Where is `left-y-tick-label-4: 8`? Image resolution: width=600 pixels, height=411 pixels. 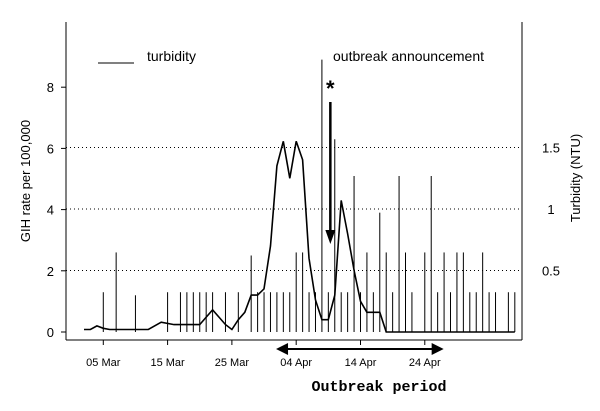 left-y-tick-label-4: 8 is located at coordinates (50, 87).